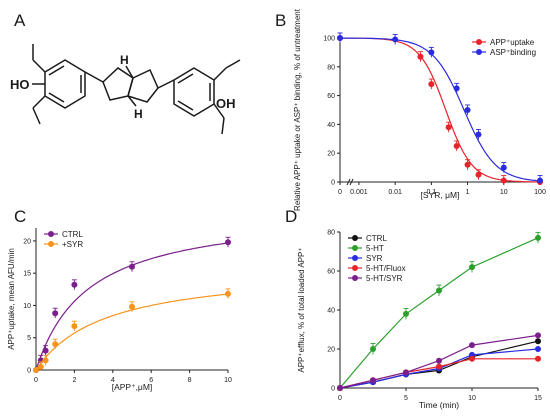 The width and height of the screenshot is (550, 420). What do you see at coordinates (27, 274) in the screenshot?
I see `y-tick-label: 15` at bounding box center [27, 274].